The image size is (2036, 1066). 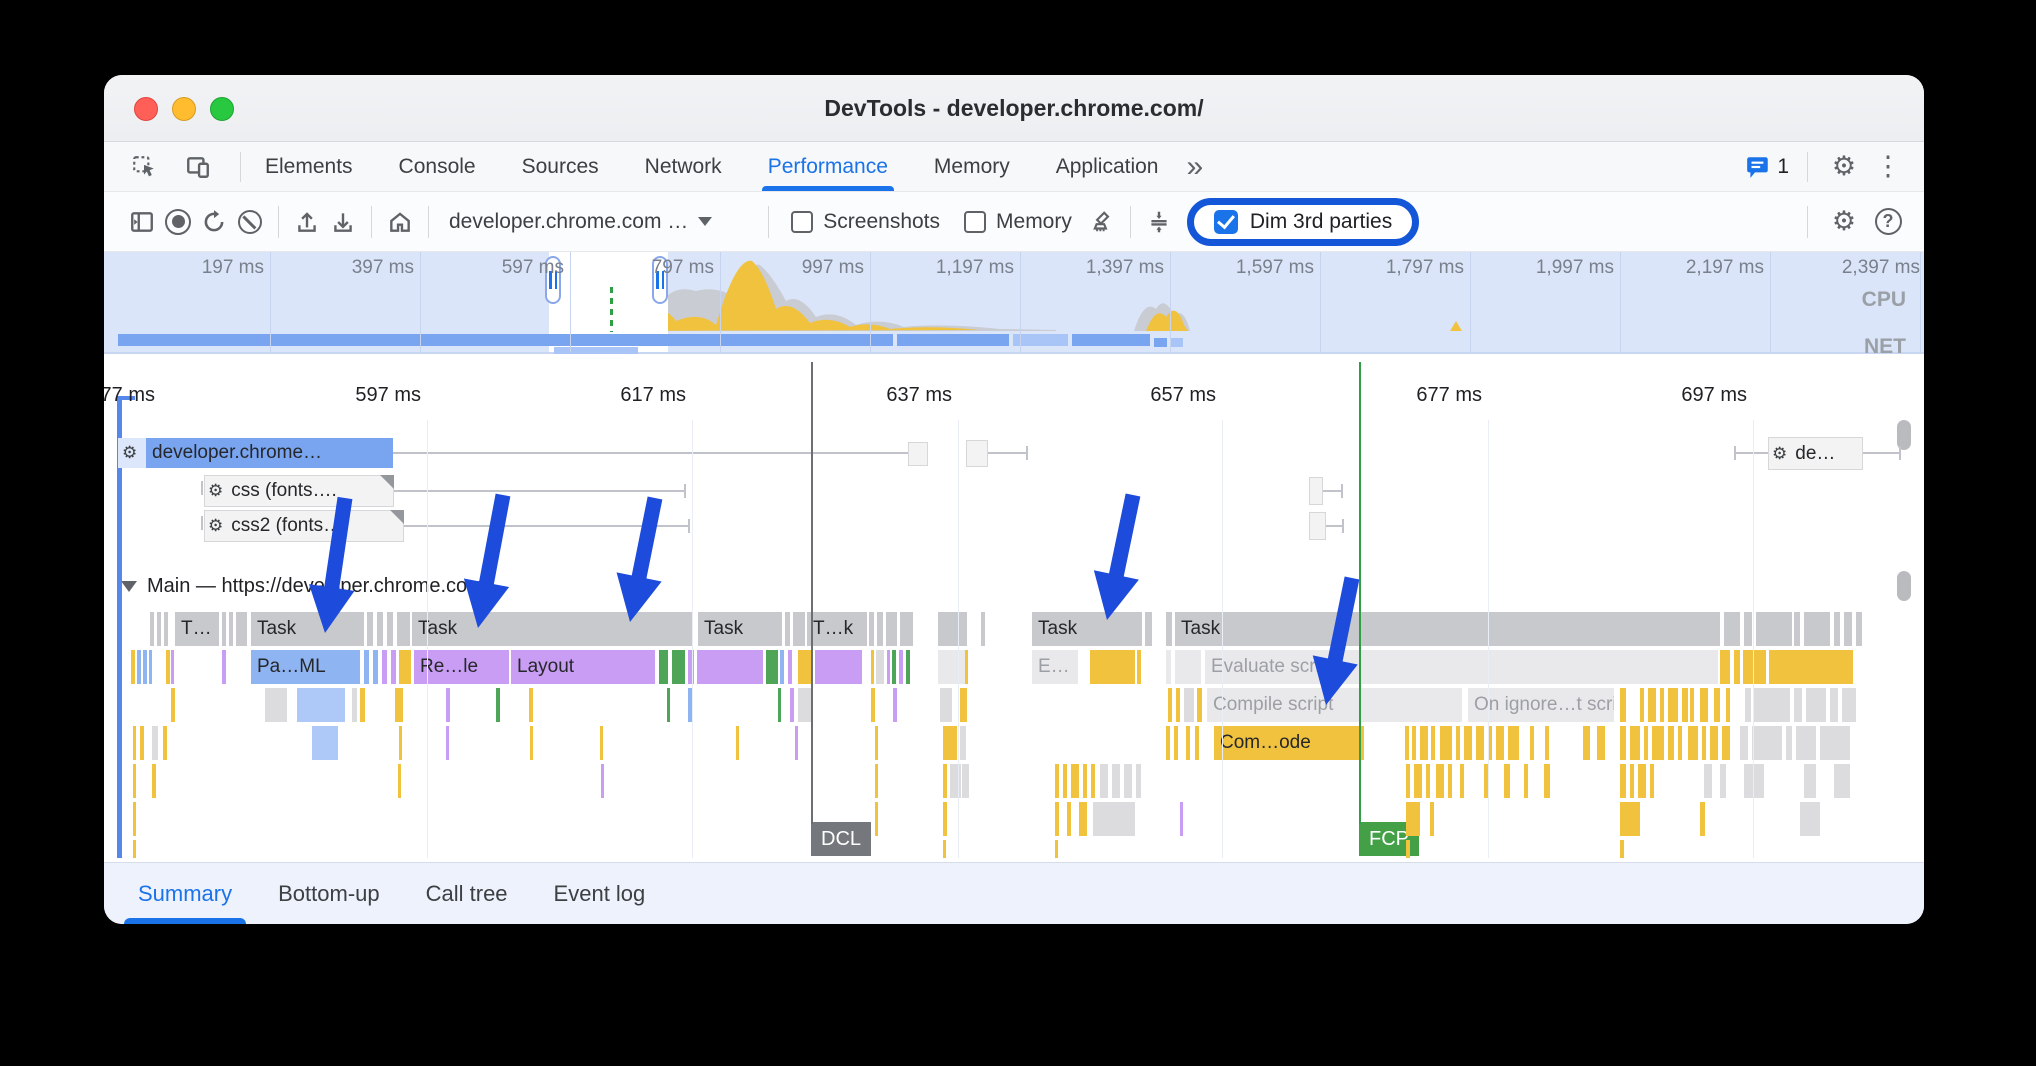 What do you see at coordinates (1014, 302) in the screenshot?
I see `timeline-overview` at bounding box center [1014, 302].